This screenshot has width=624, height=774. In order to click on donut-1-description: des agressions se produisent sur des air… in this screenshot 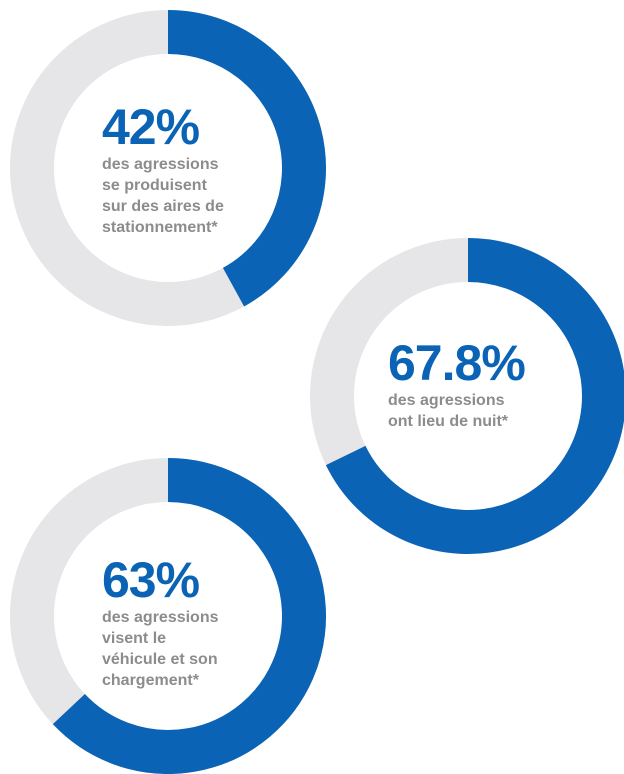, I will do `click(163, 196)`.